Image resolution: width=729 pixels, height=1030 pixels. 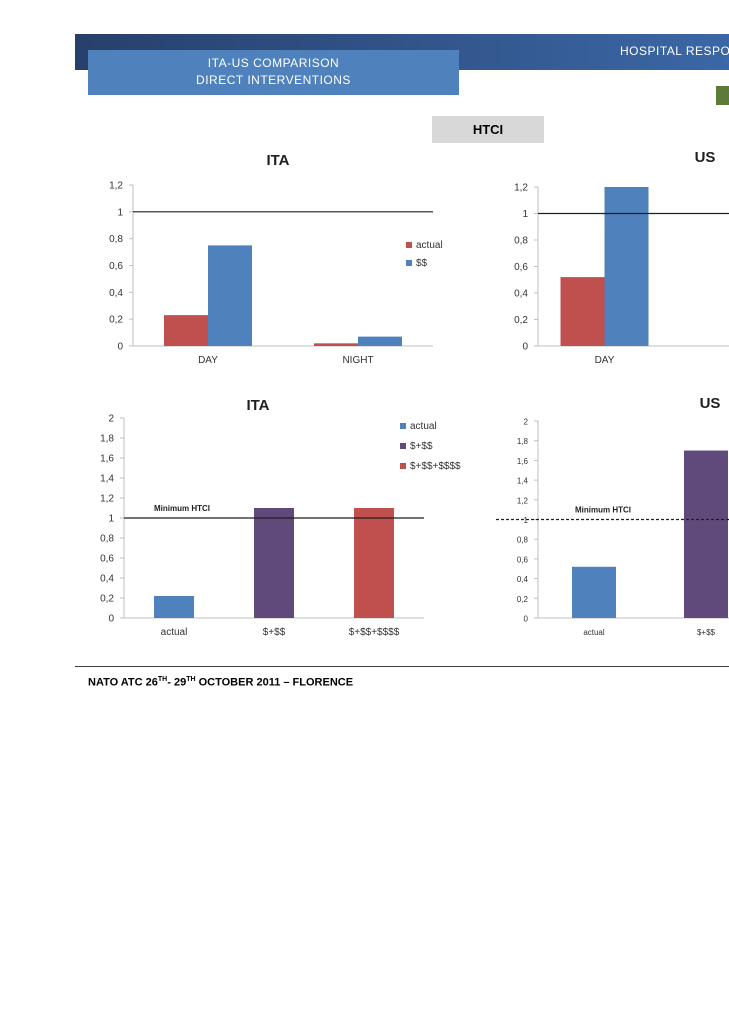 What do you see at coordinates (488, 129) in the screenshot?
I see `htci-label: HTCI` at bounding box center [488, 129].